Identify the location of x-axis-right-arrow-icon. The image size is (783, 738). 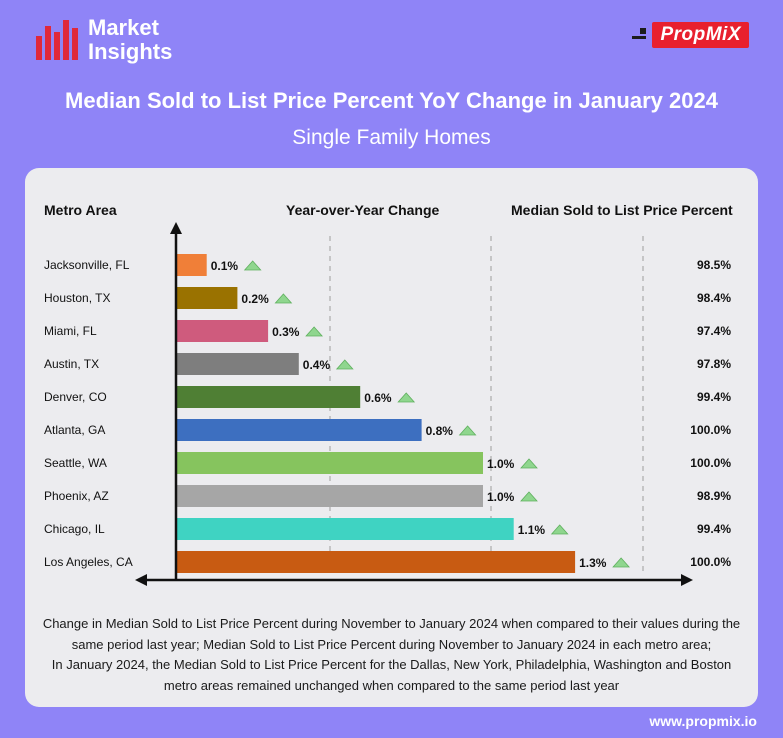
(687, 580).